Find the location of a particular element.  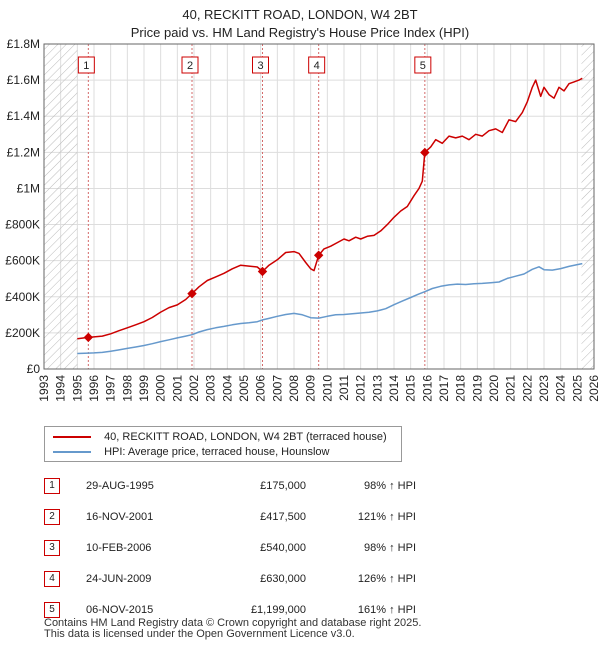

sale-price: £540,000 is located at coordinates (283, 547).